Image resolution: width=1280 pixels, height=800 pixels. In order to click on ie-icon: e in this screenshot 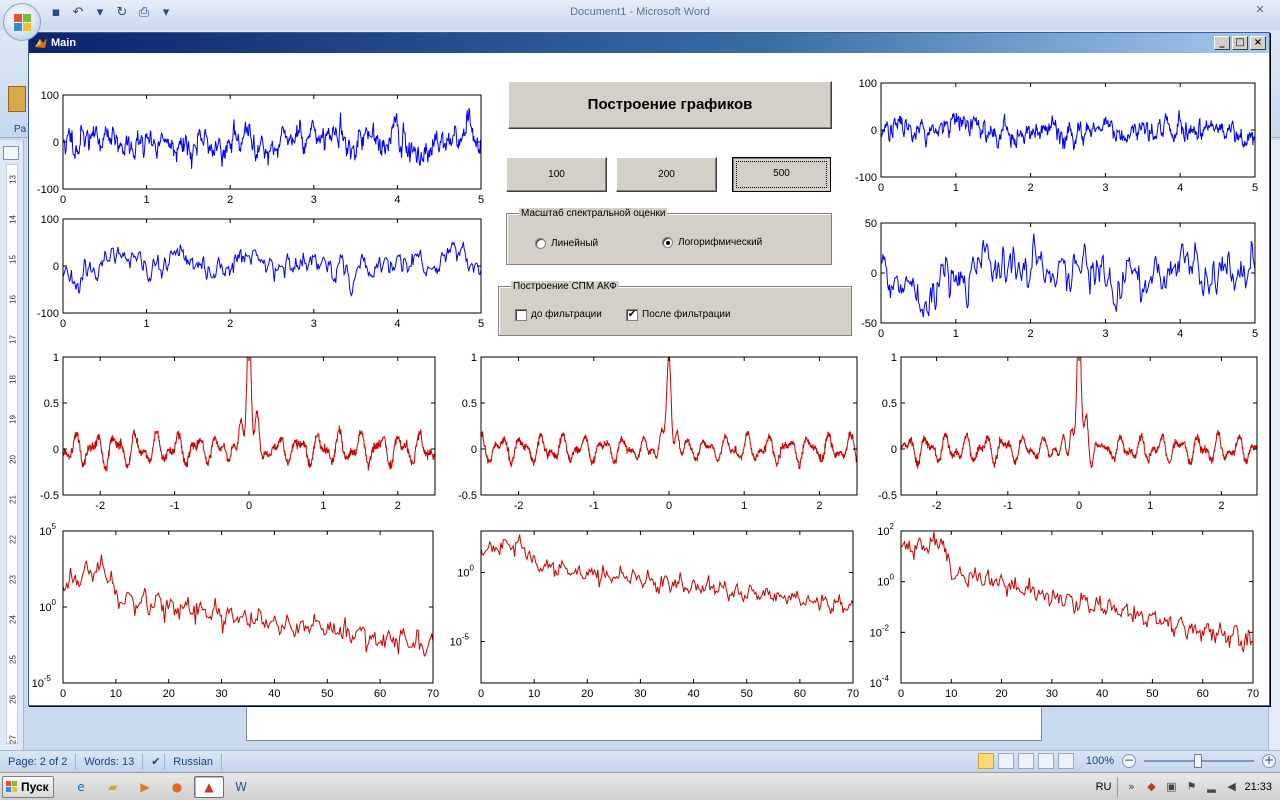, I will do `click(81, 787)`.